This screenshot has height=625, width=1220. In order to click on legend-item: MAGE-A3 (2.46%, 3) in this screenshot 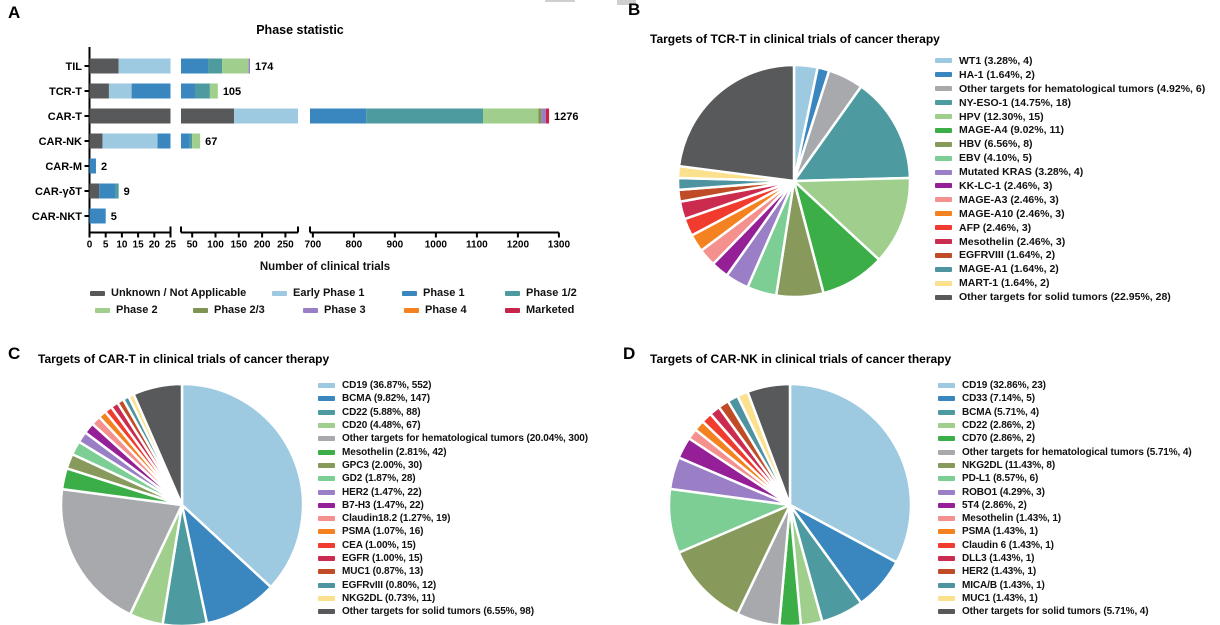, I will do `click(1070, 200)`.